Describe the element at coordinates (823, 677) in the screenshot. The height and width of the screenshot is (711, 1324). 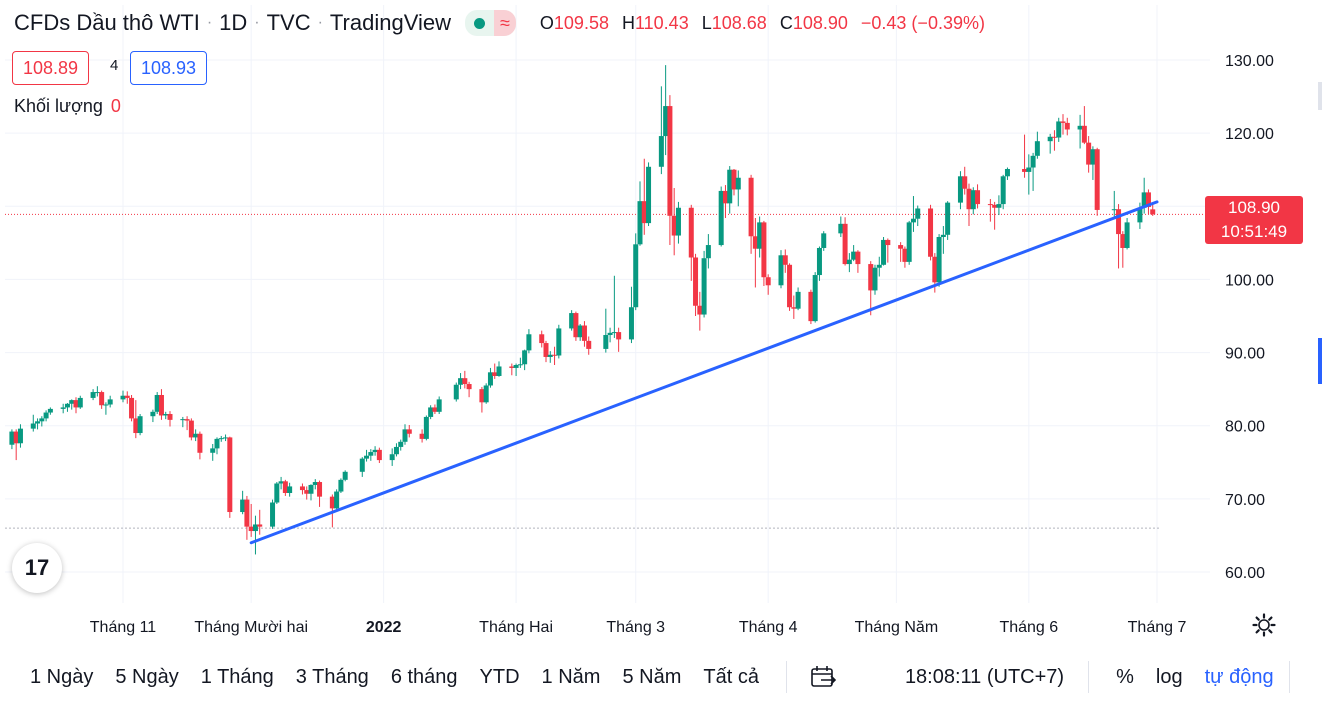
I see `go-to-date-icon` at that location.